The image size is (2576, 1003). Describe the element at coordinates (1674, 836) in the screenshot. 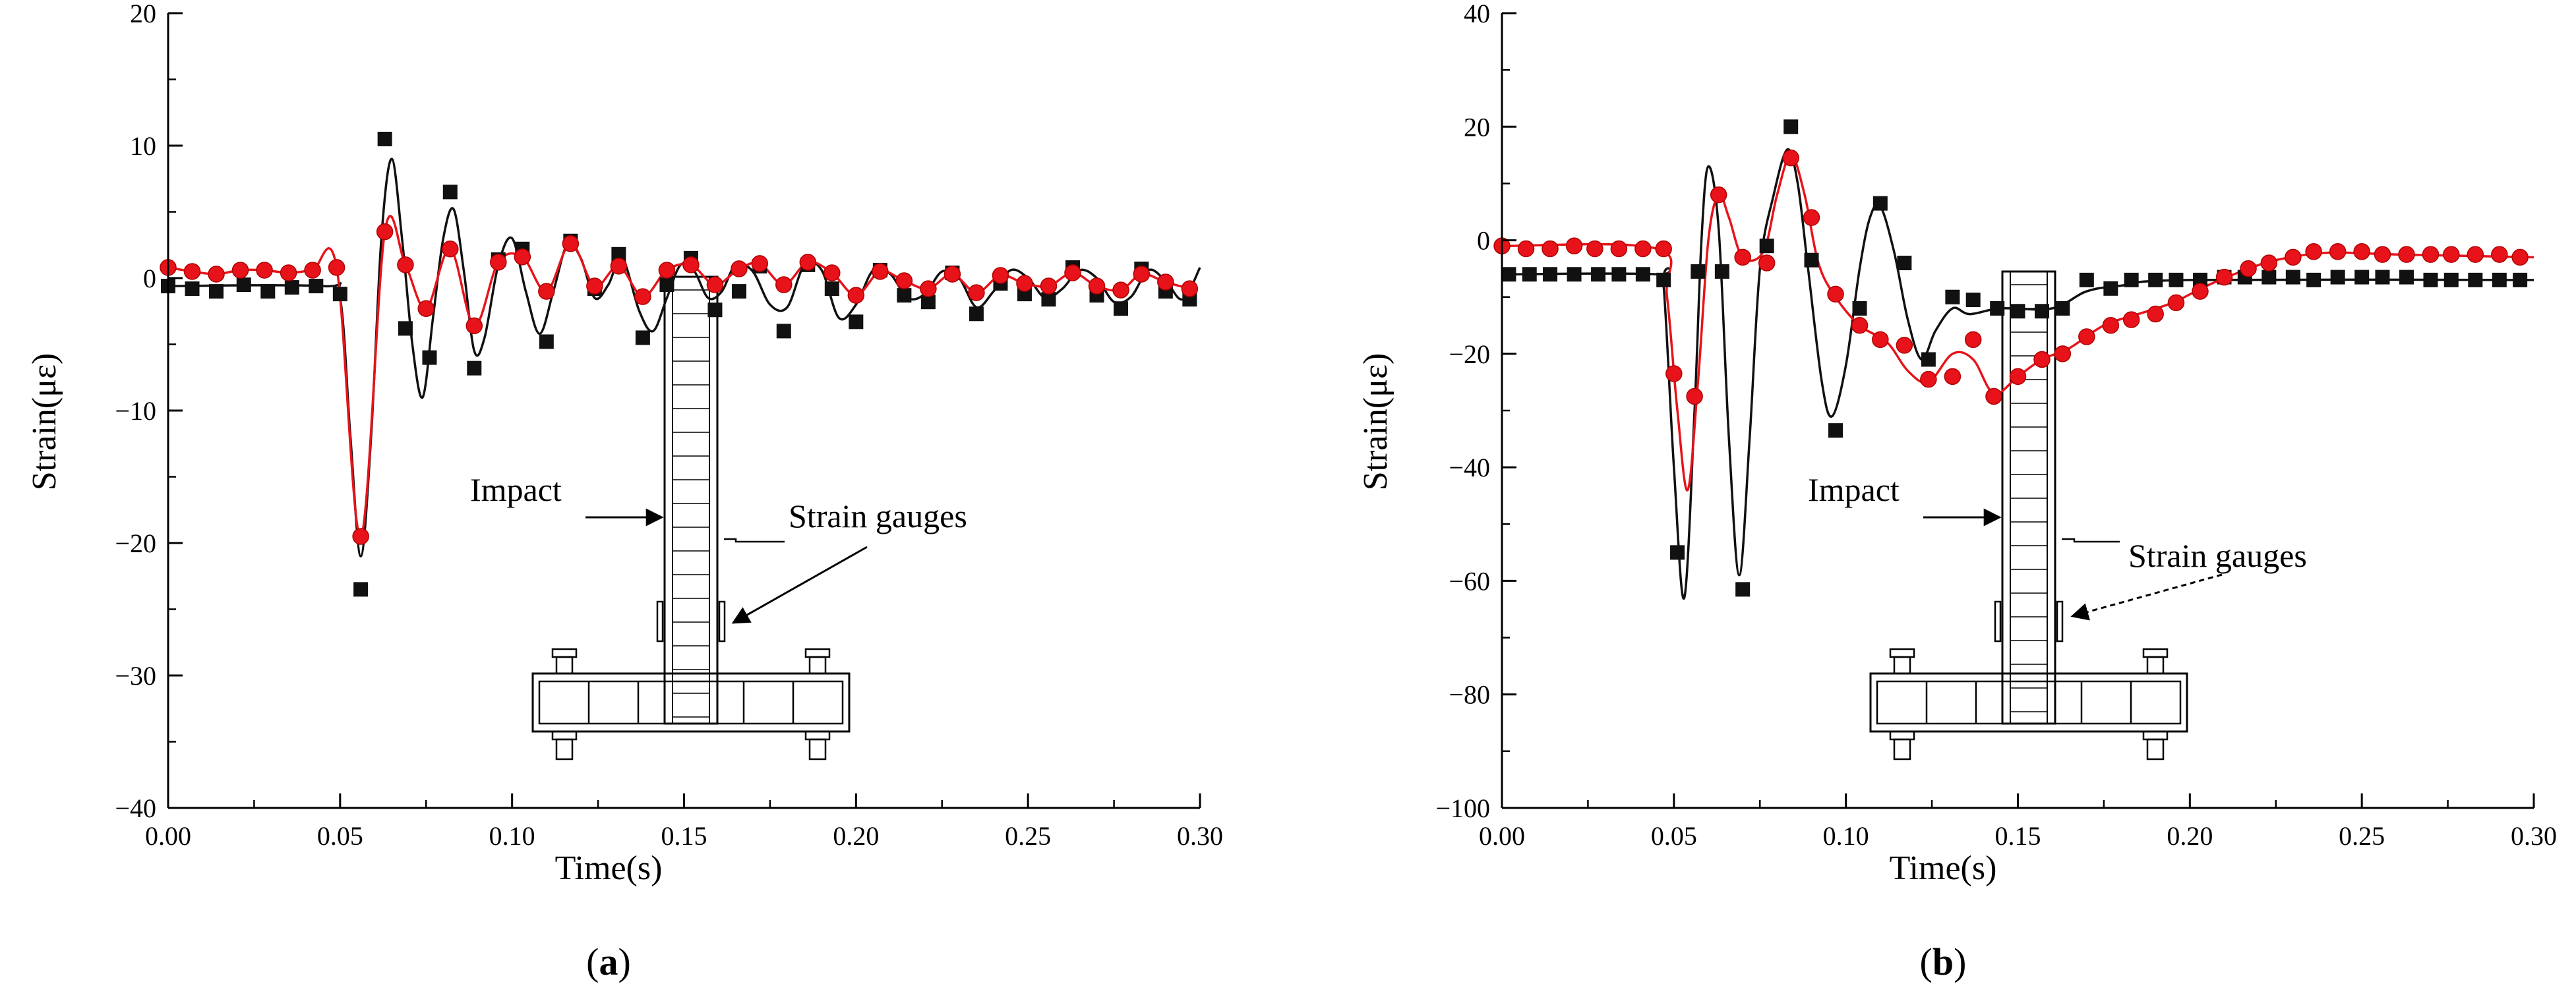

I see `x-tick-label: 0.05` at that location.